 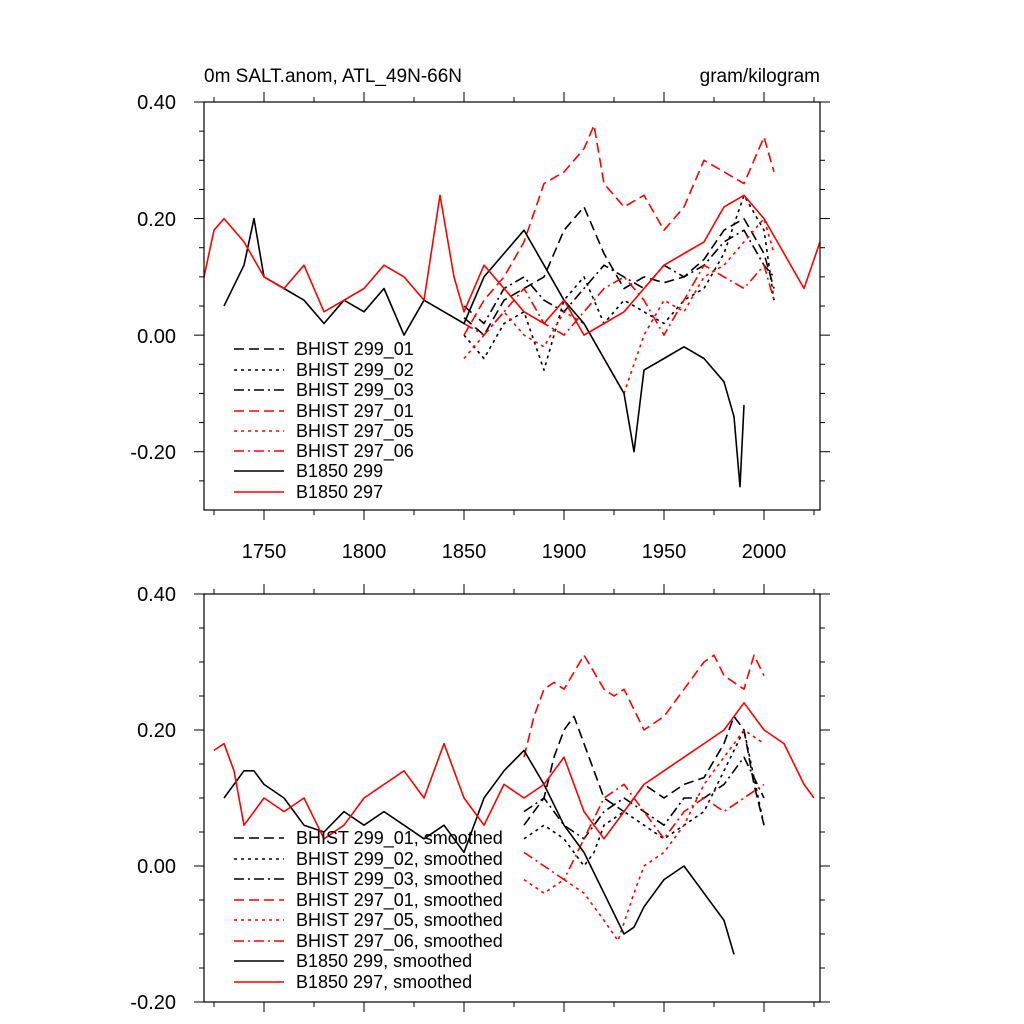 I want to click on legend-label: BHIST 299_01, so click(x=355, y=349).